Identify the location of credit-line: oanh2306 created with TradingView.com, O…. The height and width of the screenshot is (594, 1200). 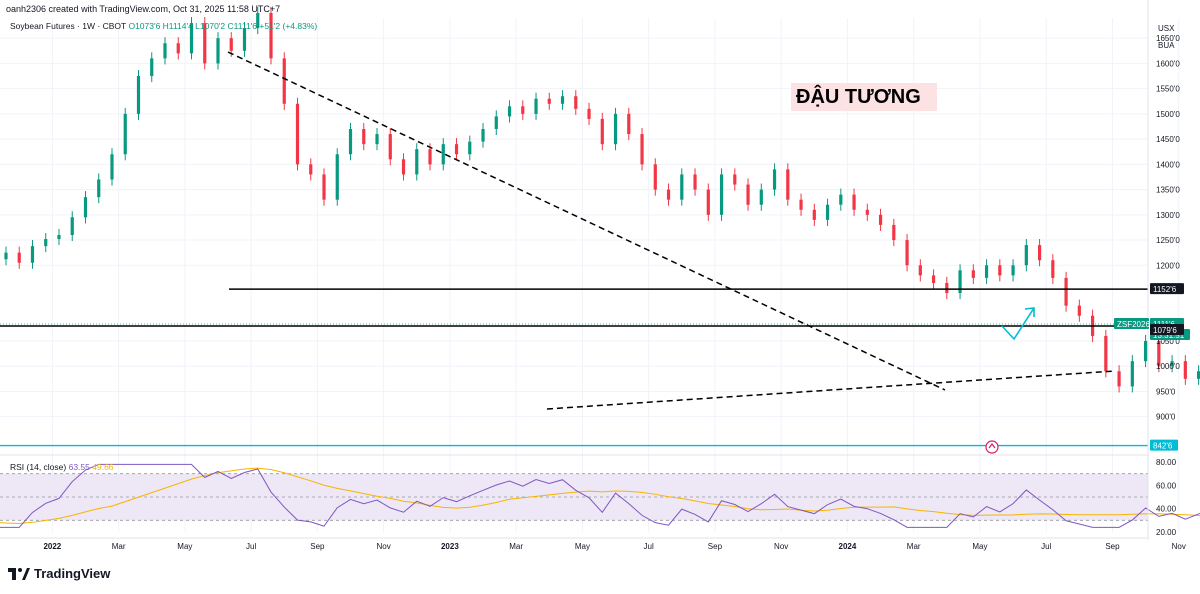
(143, 9).